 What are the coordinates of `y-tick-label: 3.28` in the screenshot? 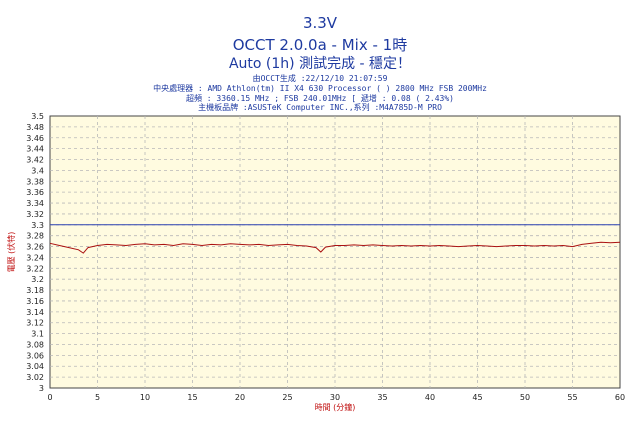 It's located at (35, 236).